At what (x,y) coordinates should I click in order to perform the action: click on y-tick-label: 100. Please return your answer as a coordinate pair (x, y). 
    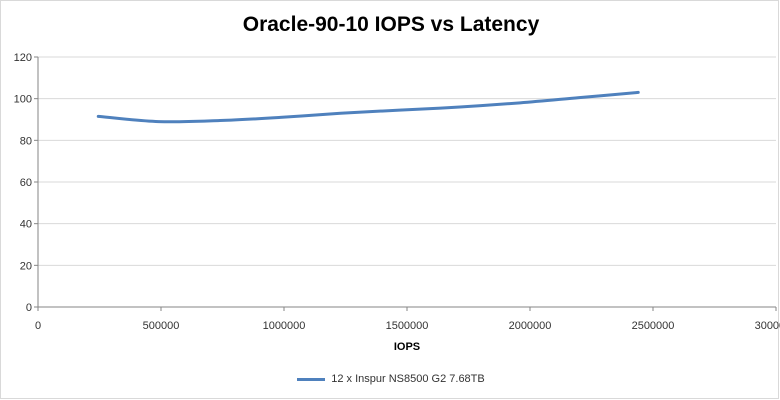
    Looking at the image, I should click on (23, 100).